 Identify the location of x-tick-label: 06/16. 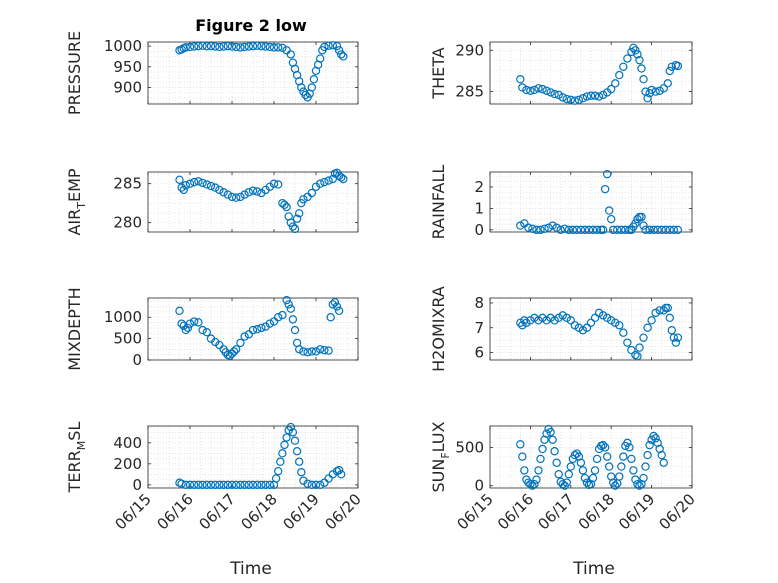
(515, 511).